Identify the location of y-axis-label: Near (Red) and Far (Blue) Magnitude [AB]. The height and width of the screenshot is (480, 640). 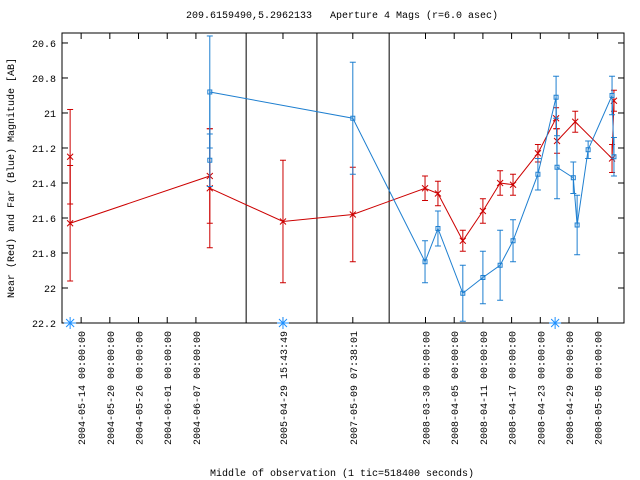
(12, 178).